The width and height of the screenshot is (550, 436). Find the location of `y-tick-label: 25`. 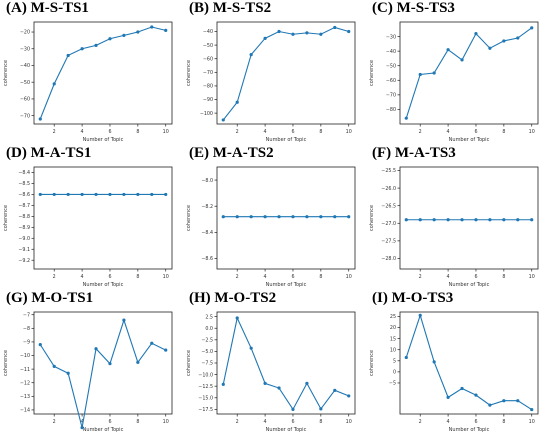

y-tick-label: 25 is located at coordinates (393, 317).